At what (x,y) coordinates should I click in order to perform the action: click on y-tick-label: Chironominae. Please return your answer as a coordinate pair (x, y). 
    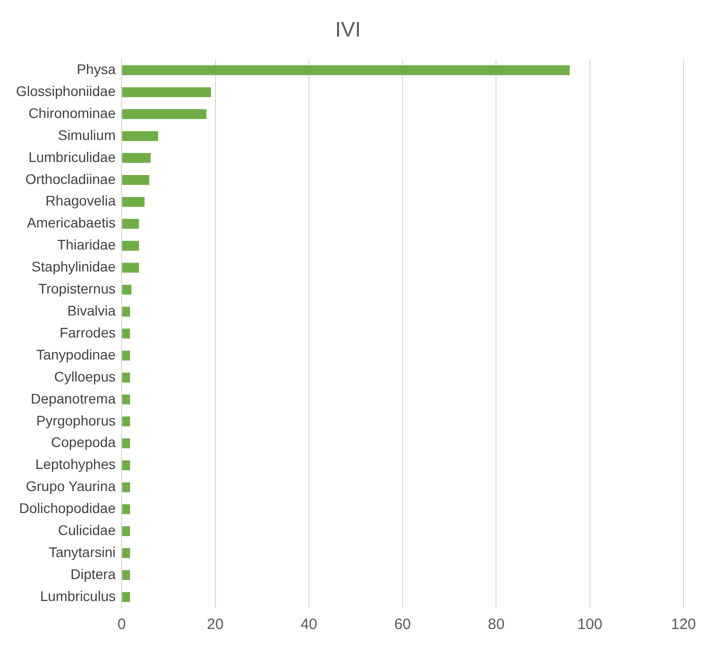
    Looking at the image, I should click on (72, 112).